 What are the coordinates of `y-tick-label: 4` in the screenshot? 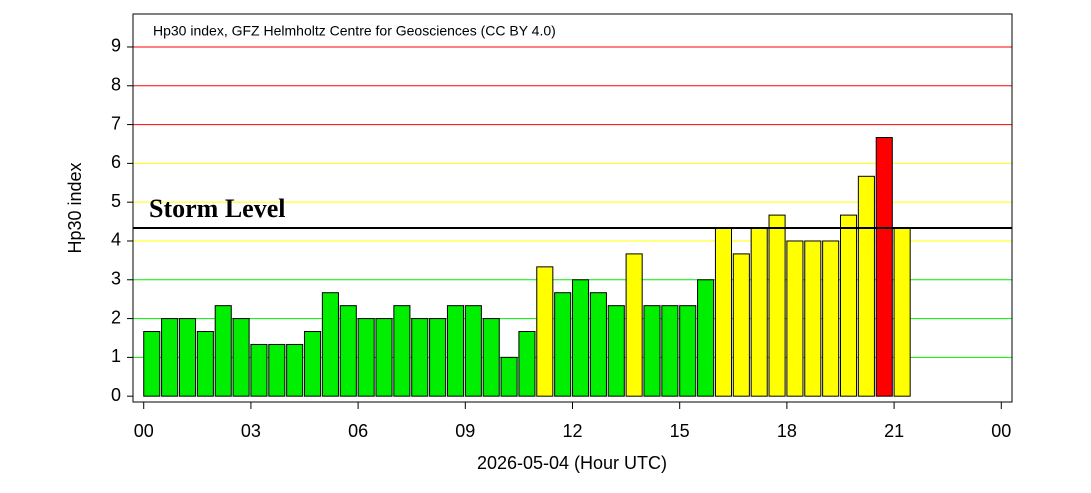 It's located at (116, 240).